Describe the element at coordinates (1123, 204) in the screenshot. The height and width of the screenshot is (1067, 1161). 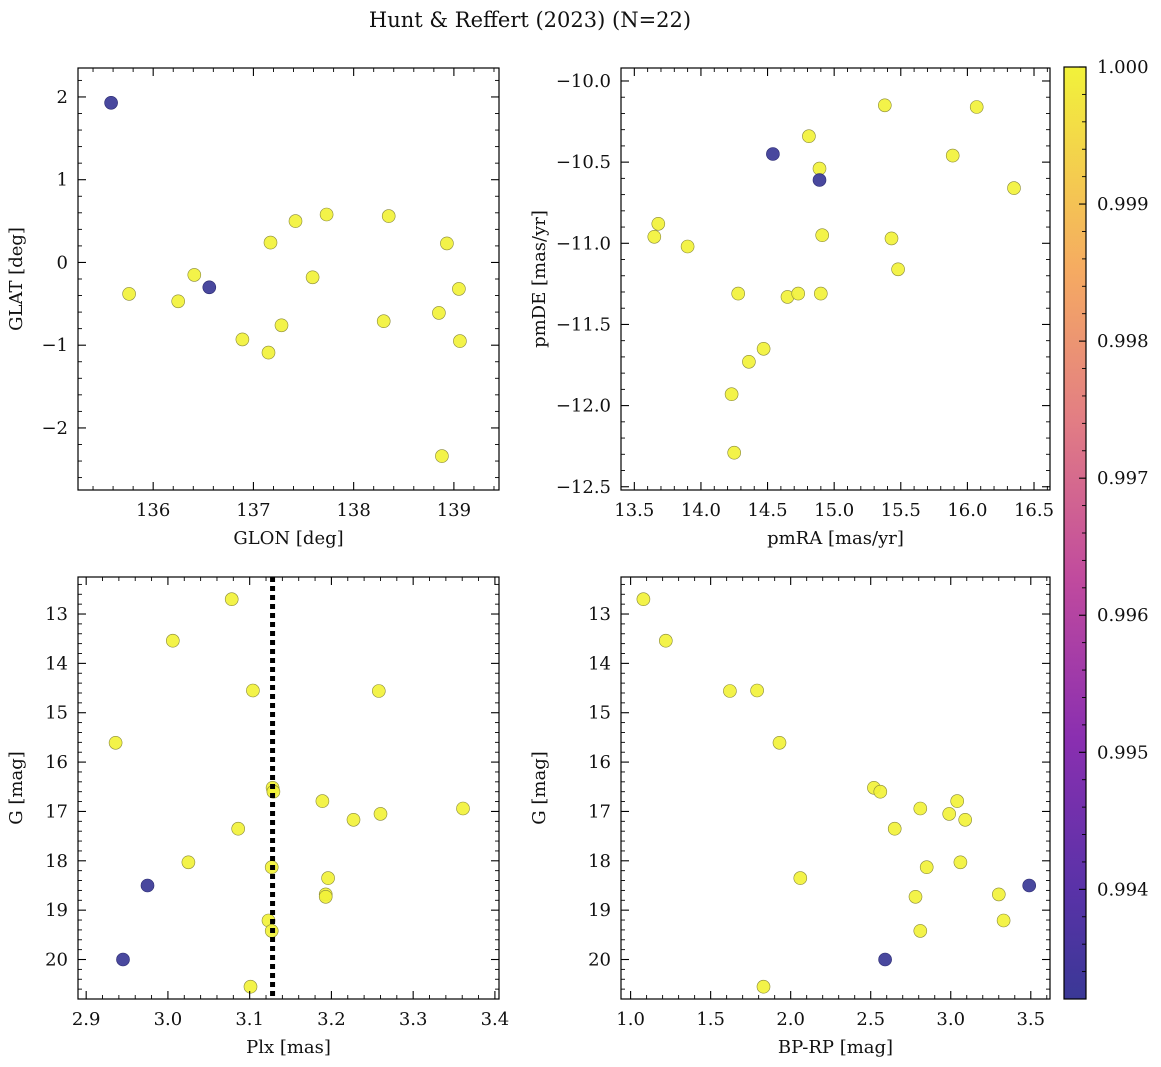
I see `colorbar-tick-label: 0.999` at that location.